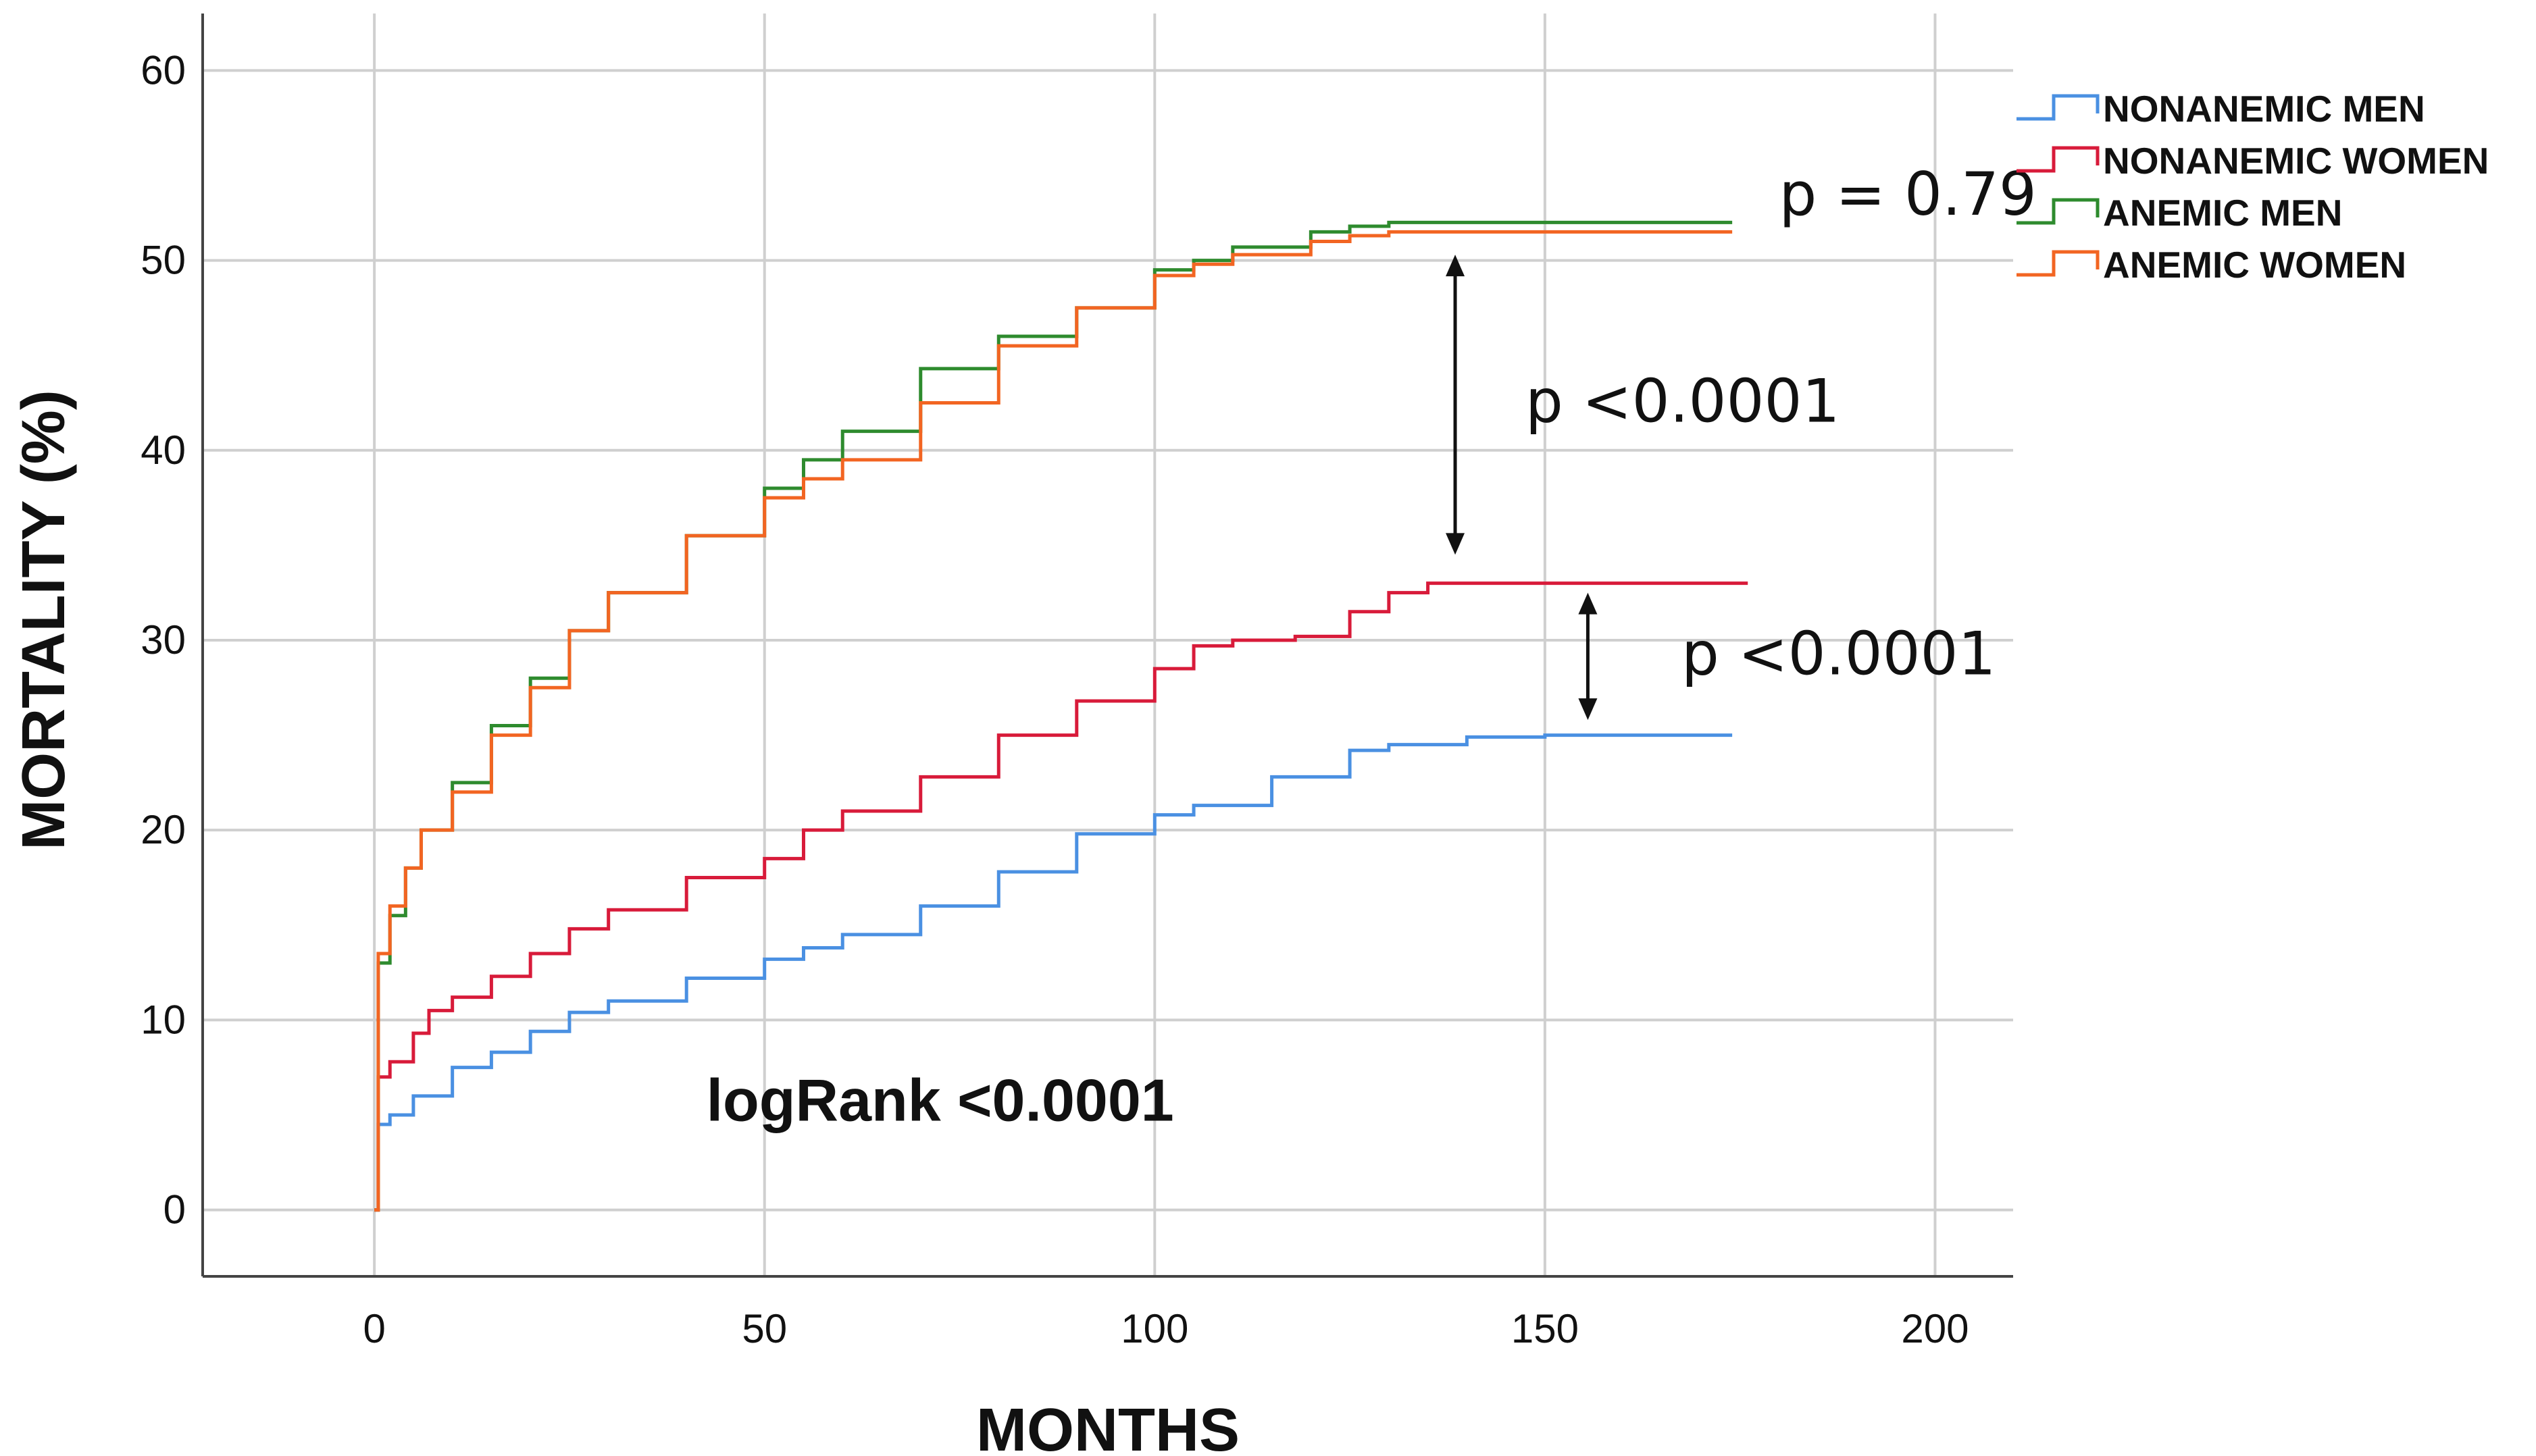  Describe the element at coordinates (163, 450) in the screenshot. I see `y-tick-label: 40` at that location.